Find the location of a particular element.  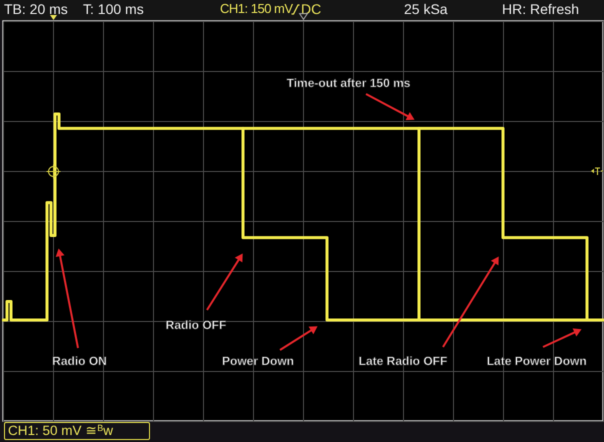

text: T: 100 ms is located at coordinates (113, 9).